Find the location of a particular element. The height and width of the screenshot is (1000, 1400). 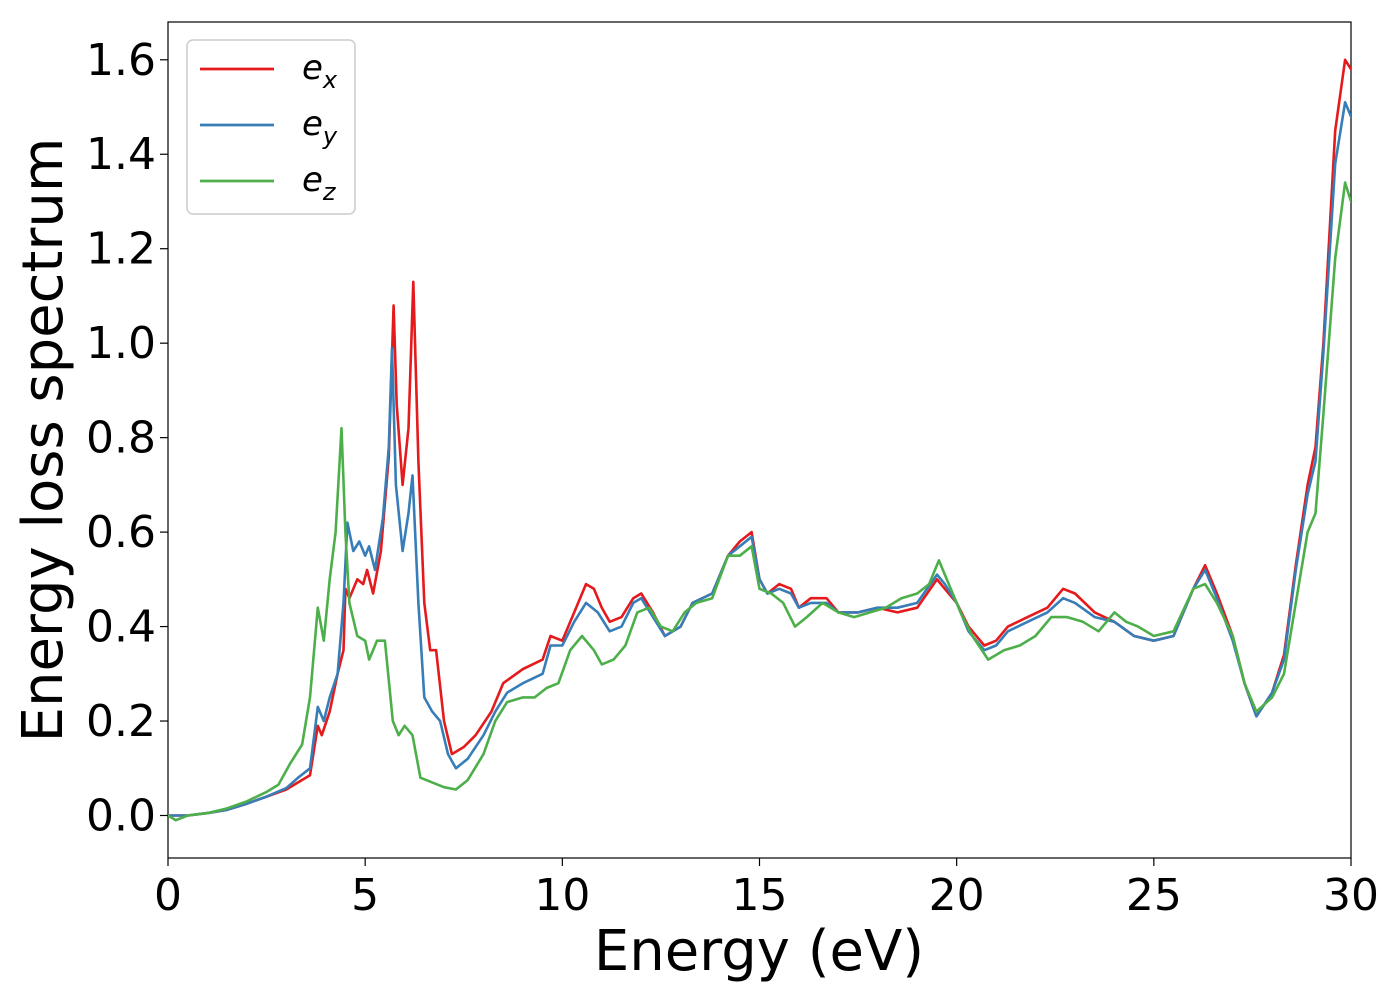

y-axis-ticks: 0.0 0.2 0.4 0.6 0.8 1.0 1.2 1.4 1.6 is located at coordinates (127, 438).